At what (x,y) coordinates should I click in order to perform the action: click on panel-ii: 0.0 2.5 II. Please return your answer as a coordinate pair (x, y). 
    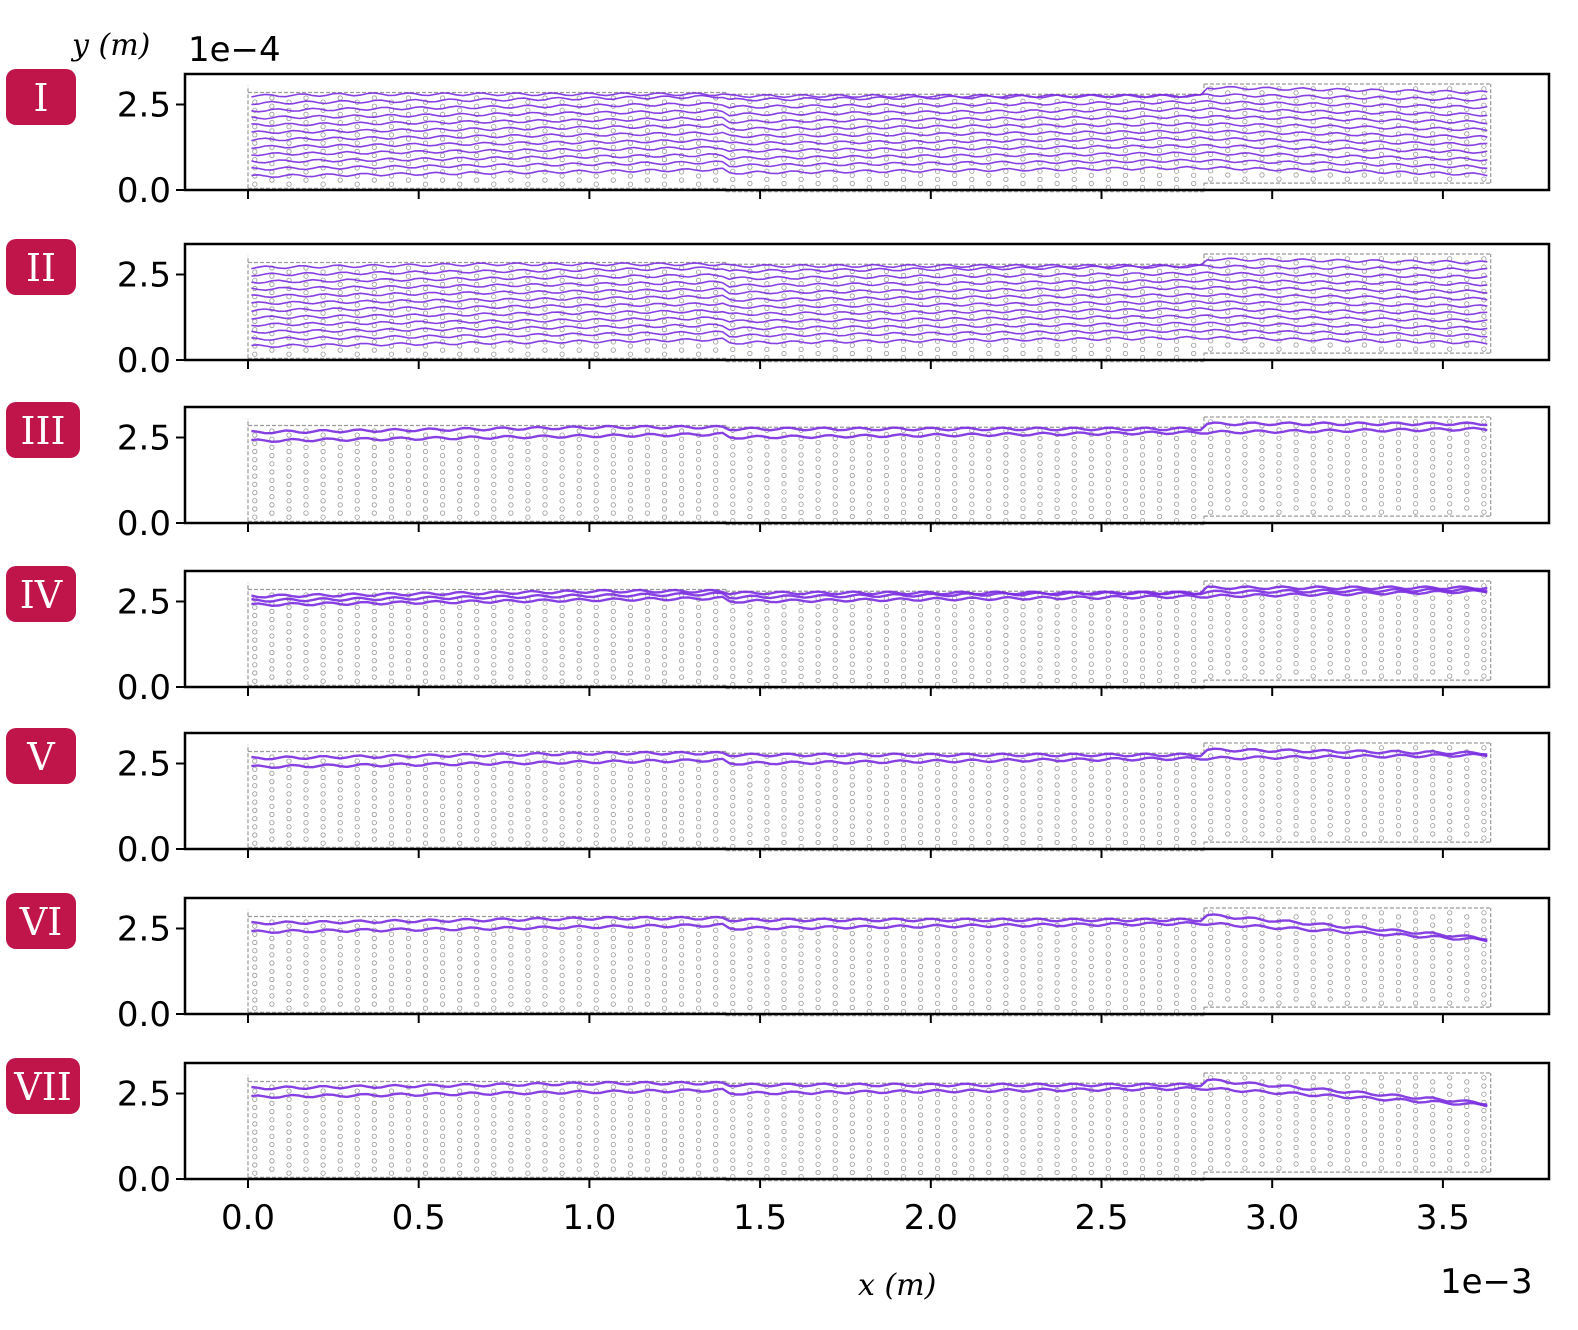
    Looking at the image, I should click on (778, 310).